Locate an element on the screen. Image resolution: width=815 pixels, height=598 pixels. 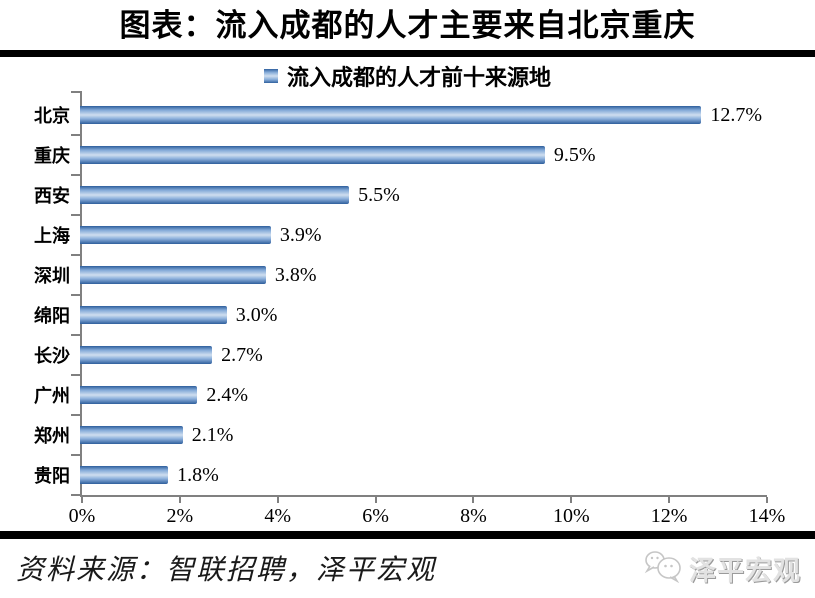
value-label: 12.7% is located at coordinates (736, 115).